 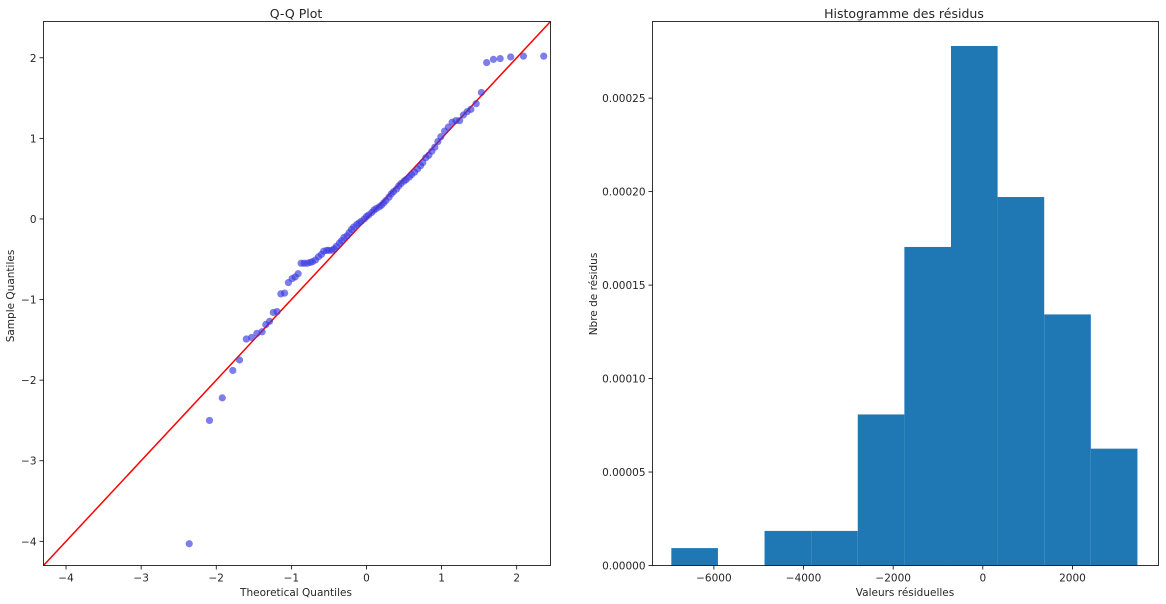 What do you see at coordinates (140, 579) in the screenshot?
I see `qq-x-tick-label: −3` at bounding box center [140, 579].